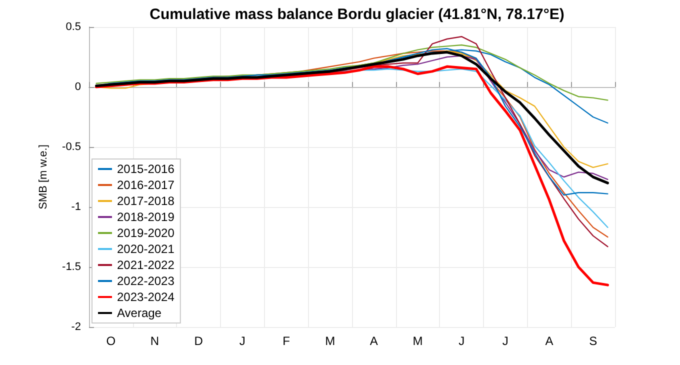 This screenshot has height=365, width=680. What do you see at coordinates (44, 177) in the screenshot?
I see `y-axis-title: SMB [m w.e.]` at bounding box center [44, 177].